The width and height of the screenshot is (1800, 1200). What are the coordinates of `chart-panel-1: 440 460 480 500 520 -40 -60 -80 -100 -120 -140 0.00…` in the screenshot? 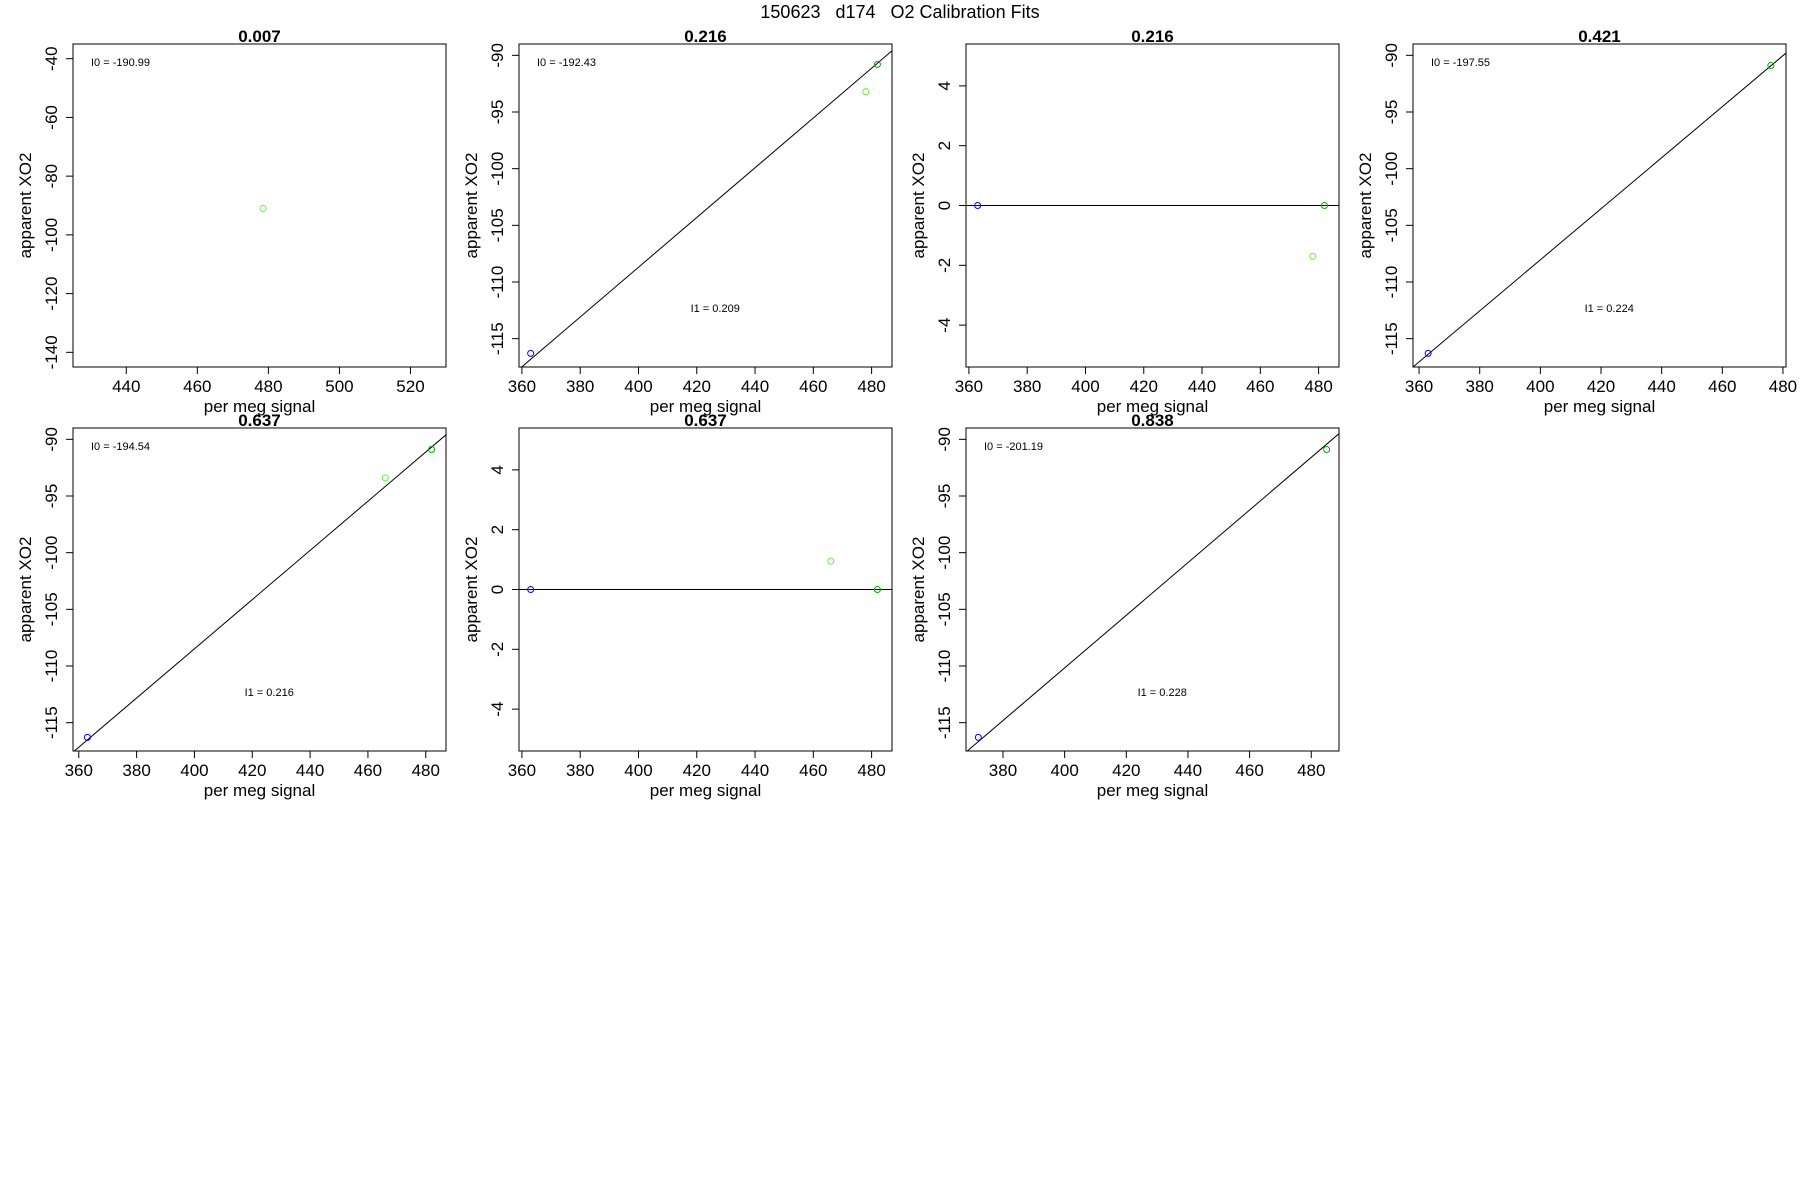 It's located at (231, 221).